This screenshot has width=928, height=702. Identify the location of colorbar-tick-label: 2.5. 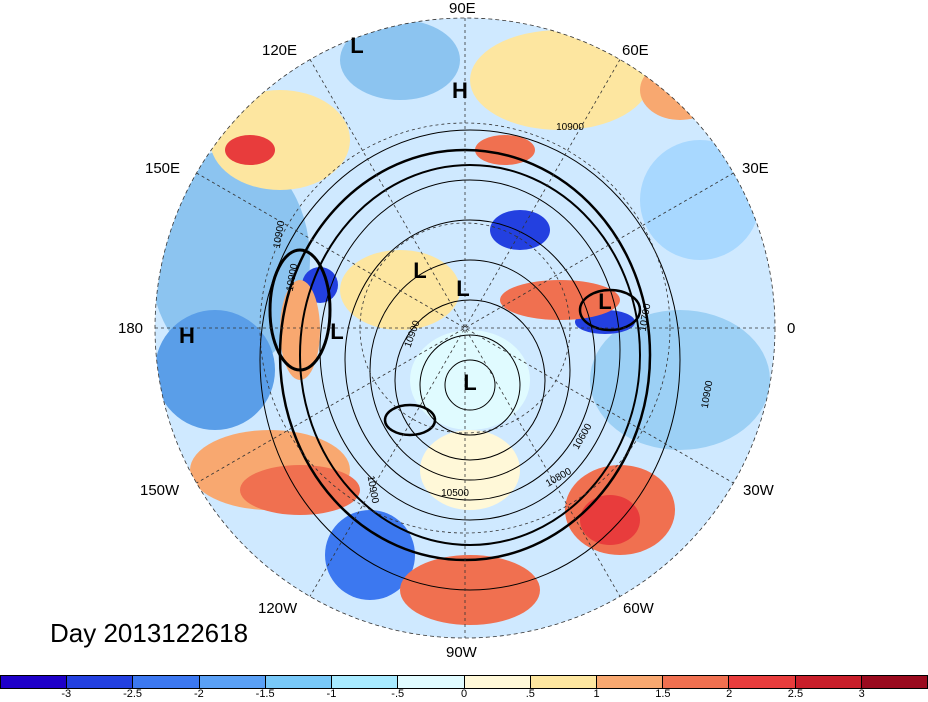
(795, 694).